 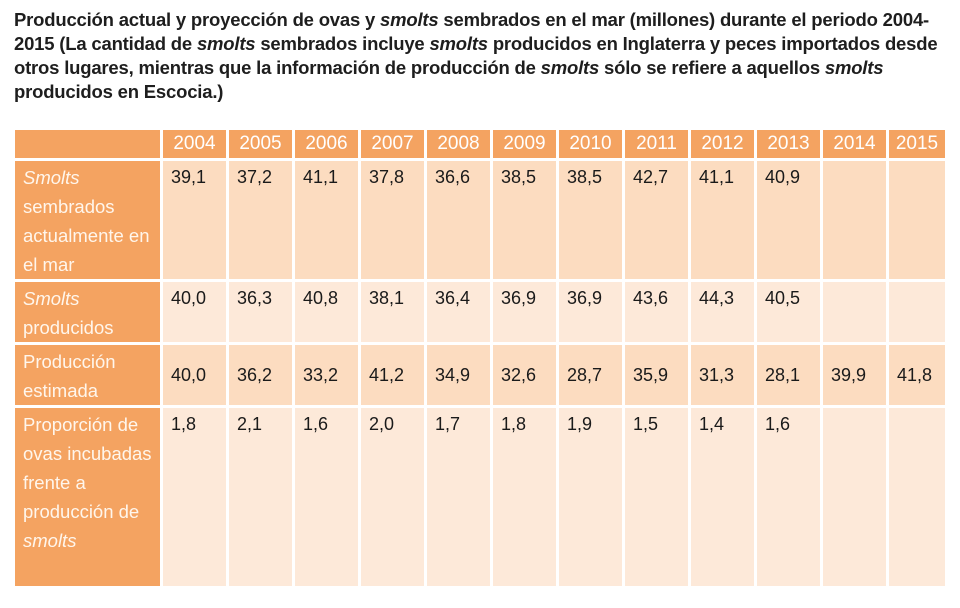 What do you see at coordinates (87, 312) in the screenshot?
I see `row-header-smolts-producidos: Smolts producidos` at bounding box center [87, 312].